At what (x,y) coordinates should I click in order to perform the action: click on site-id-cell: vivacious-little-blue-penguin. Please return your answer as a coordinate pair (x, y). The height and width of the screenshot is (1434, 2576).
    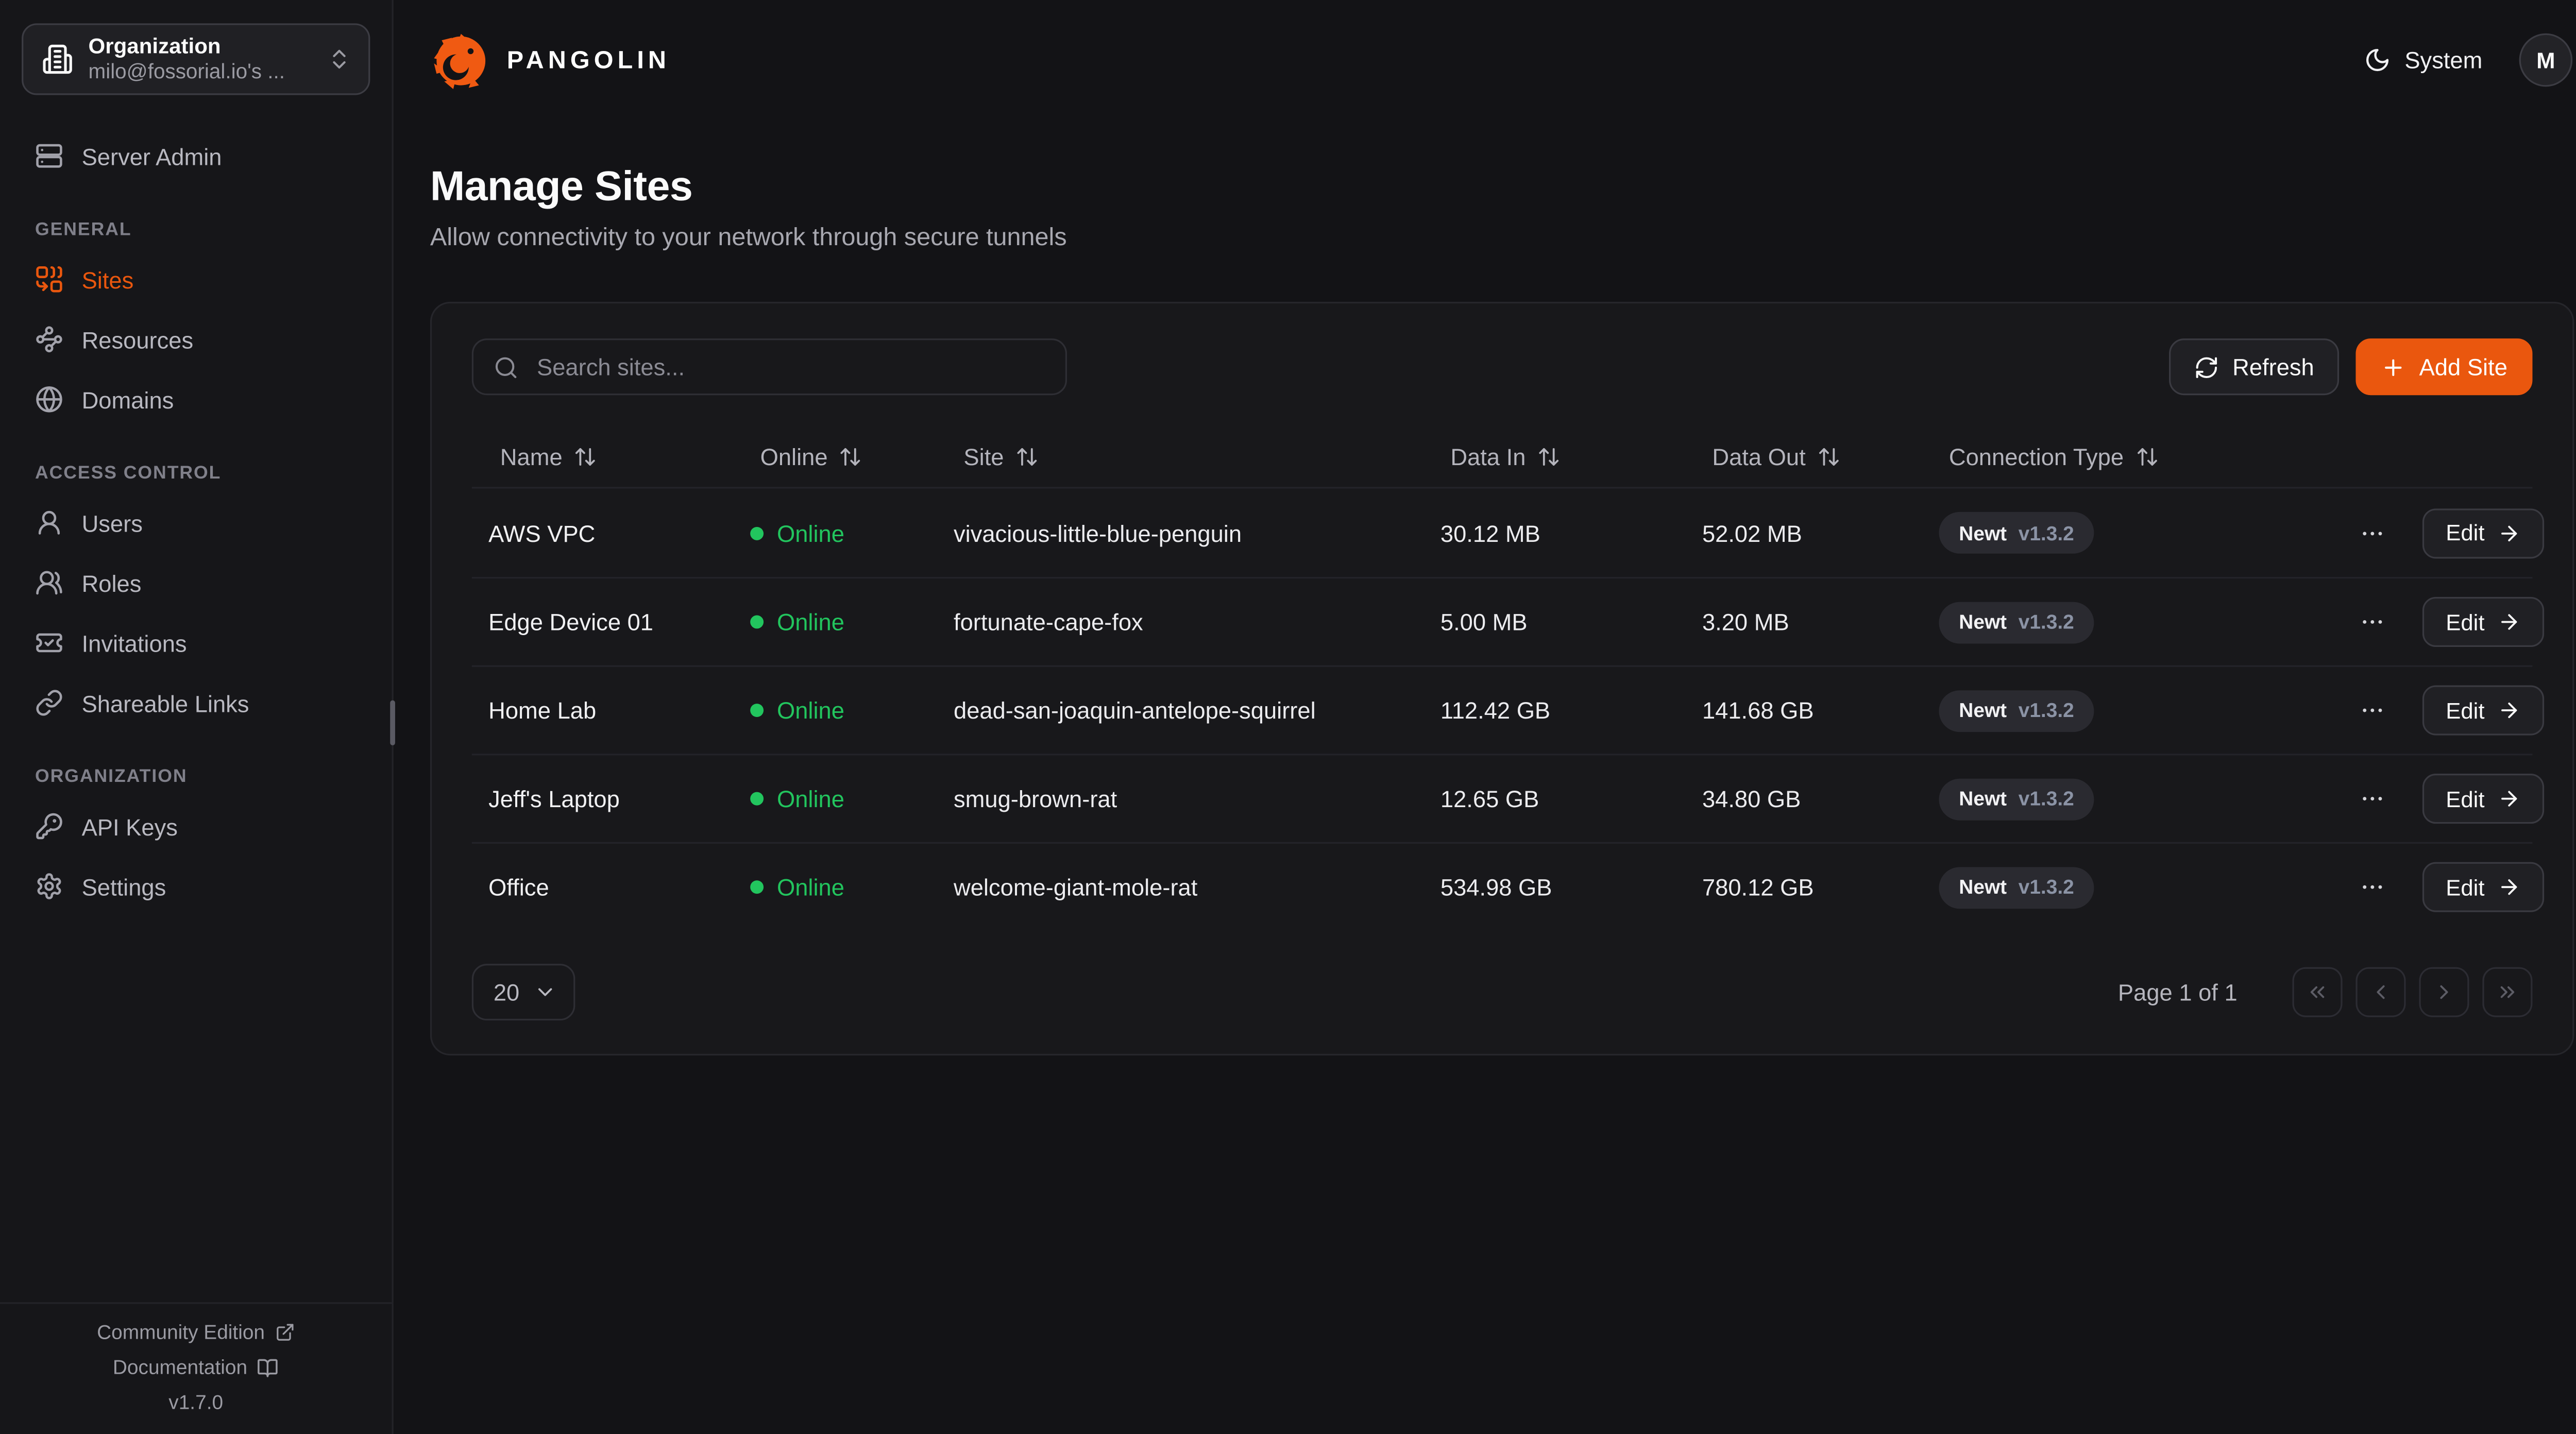
    Looking at the image, I should click on (1097, 533).